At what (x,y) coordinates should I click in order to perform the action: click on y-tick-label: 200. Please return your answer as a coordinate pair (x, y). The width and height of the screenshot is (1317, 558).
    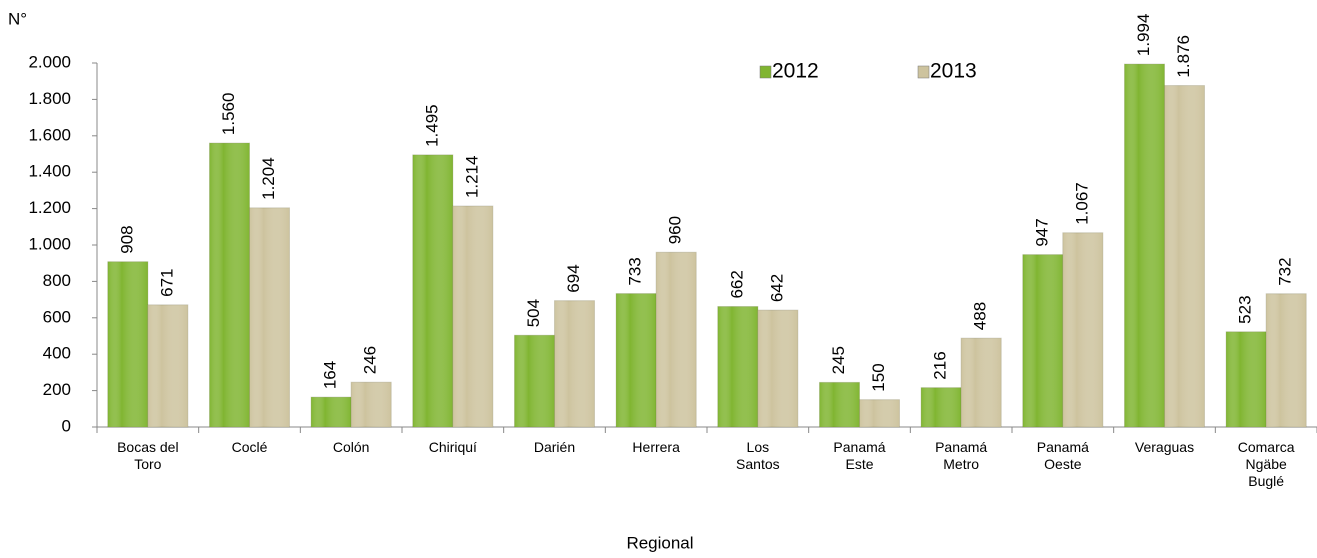
    Looking at the image, I should click on (57, 389).